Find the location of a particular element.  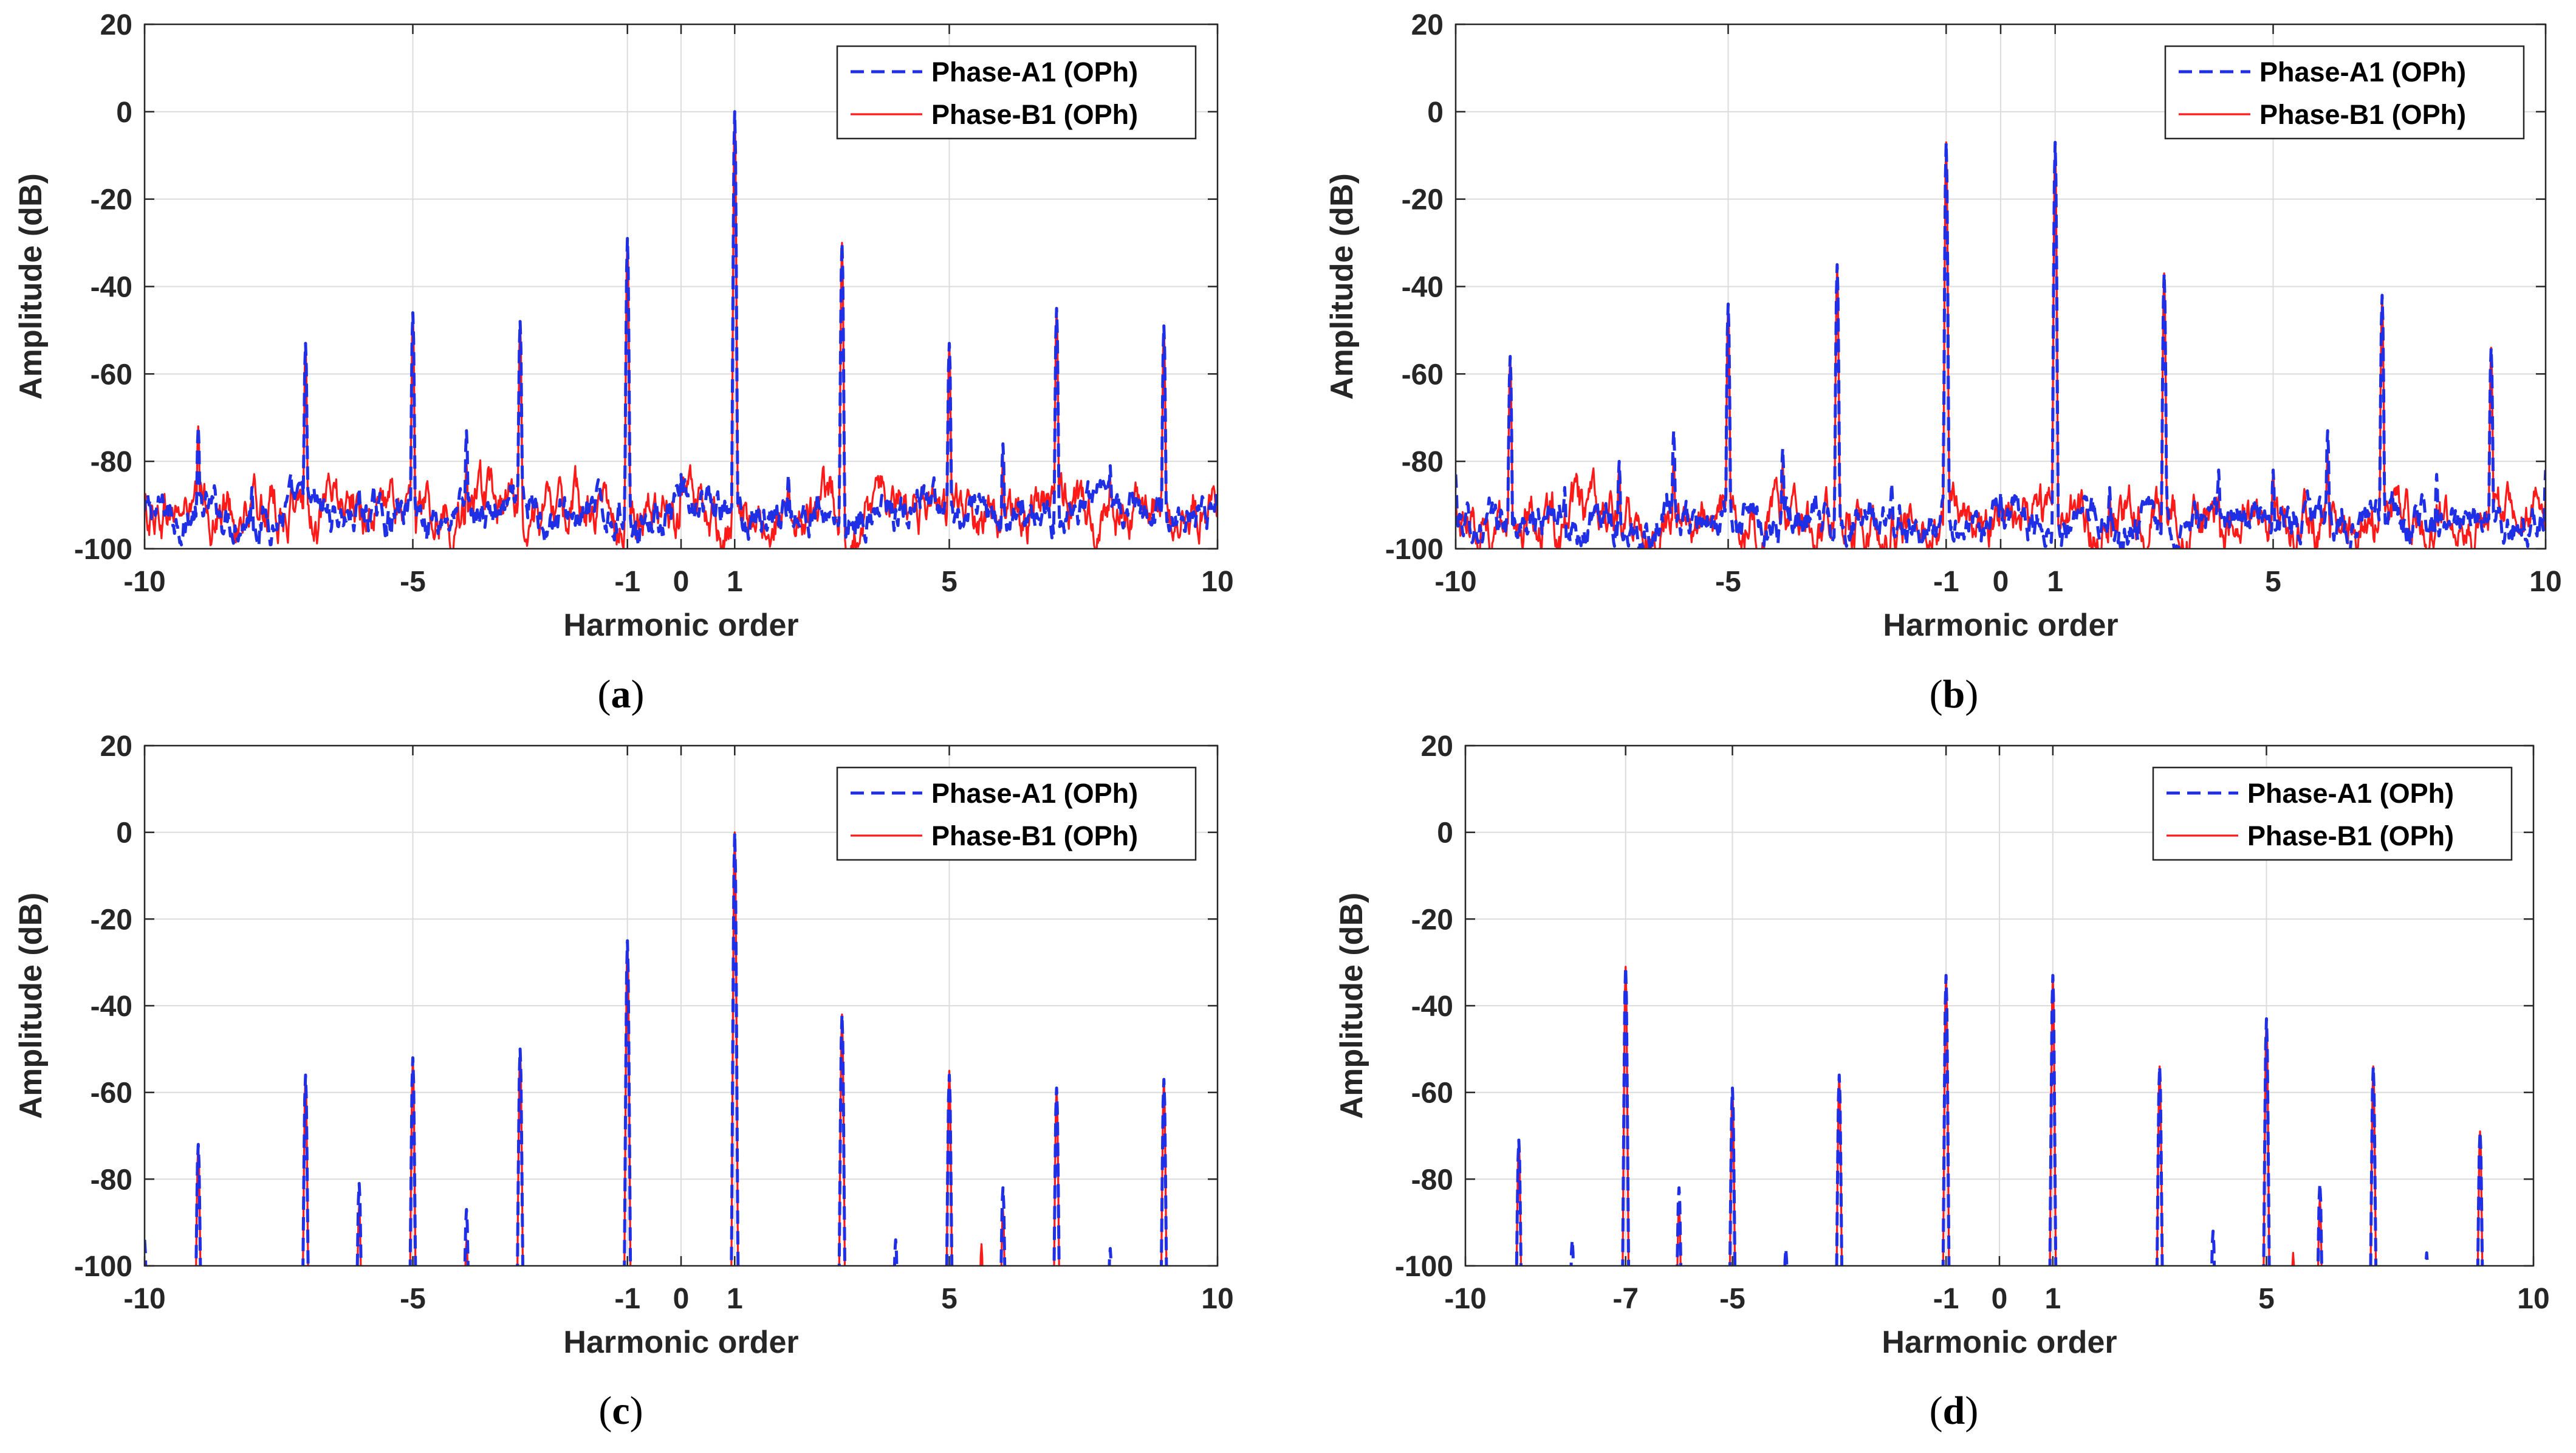

caption-letter: d is located at coordinates (1954, 1411).